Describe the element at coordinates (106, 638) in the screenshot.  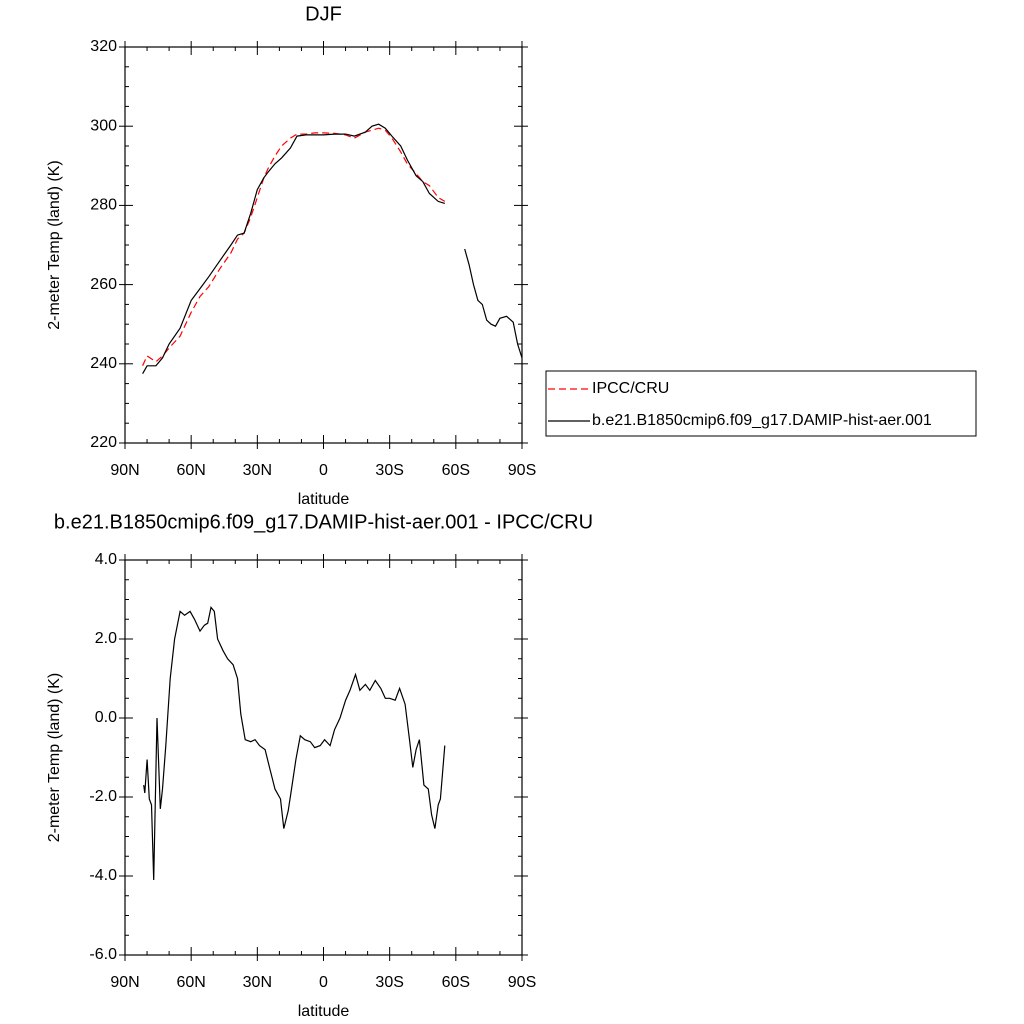
I see `y-tick-label: 2.0` at that location.